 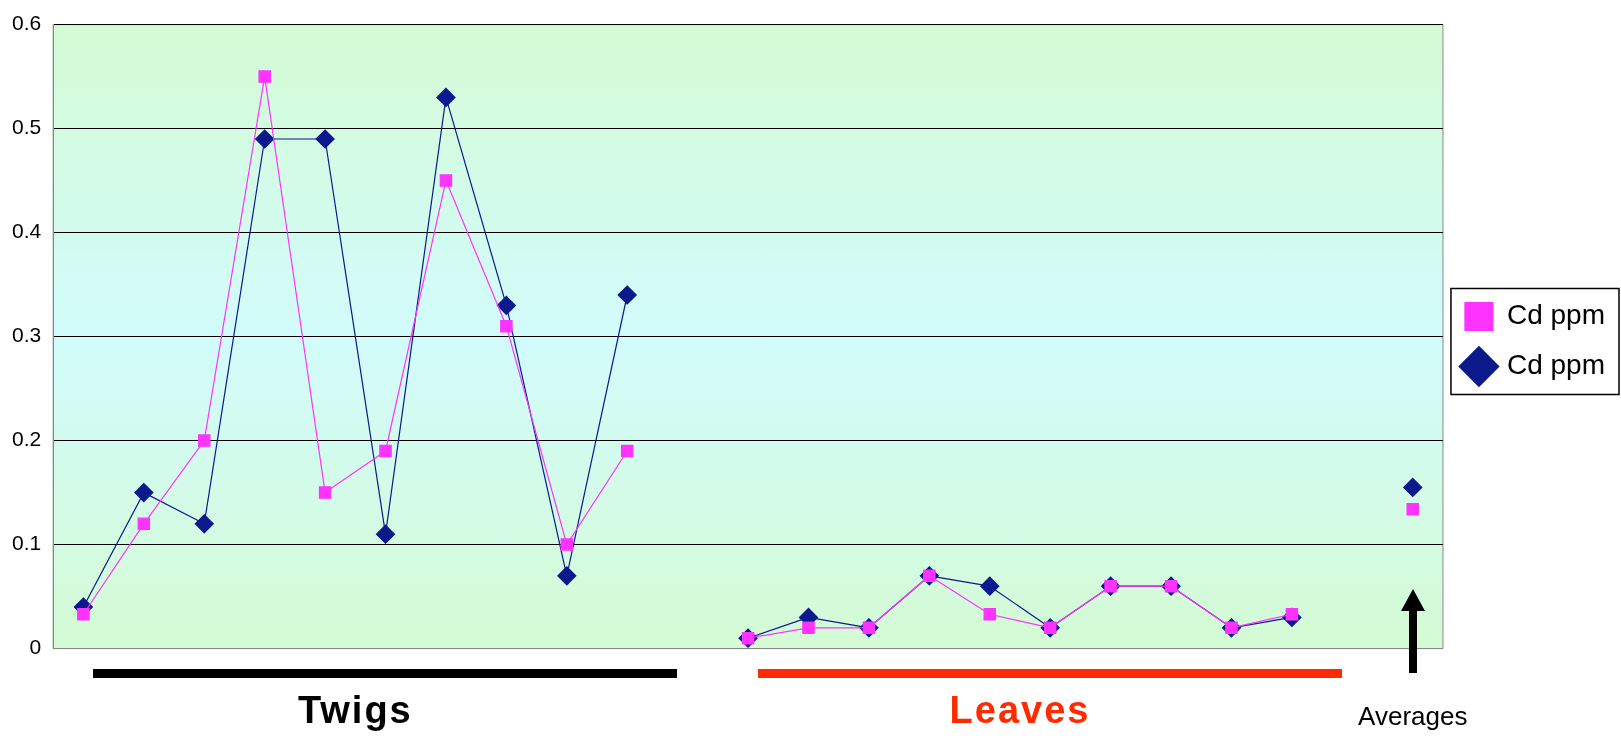 I want to click on y-tick-label: 0.1, so click(x=26, y=543).